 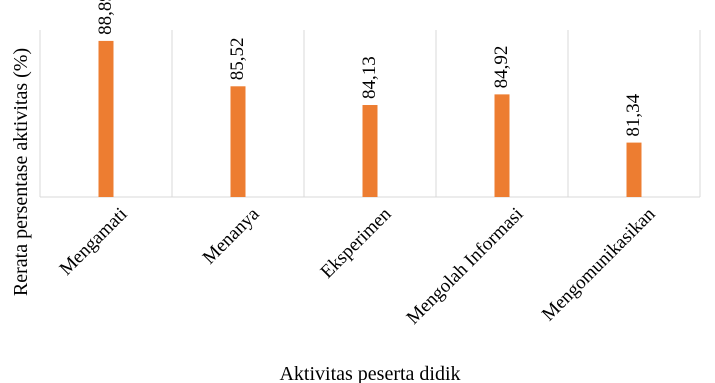 I want to click on x-tick-label: Menanya, so click(x=231, y=235).